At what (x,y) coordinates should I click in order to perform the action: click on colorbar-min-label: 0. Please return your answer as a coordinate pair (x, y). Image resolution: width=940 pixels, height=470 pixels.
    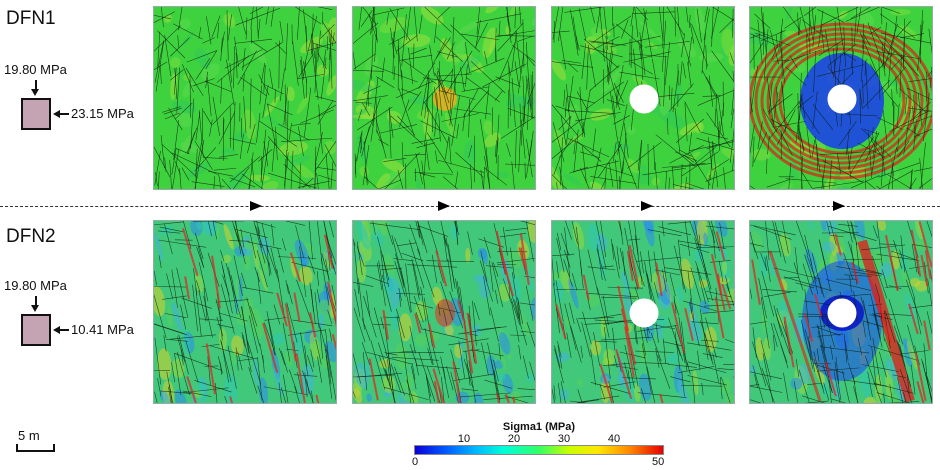
    Looking at the image, I should click on (415, 462).